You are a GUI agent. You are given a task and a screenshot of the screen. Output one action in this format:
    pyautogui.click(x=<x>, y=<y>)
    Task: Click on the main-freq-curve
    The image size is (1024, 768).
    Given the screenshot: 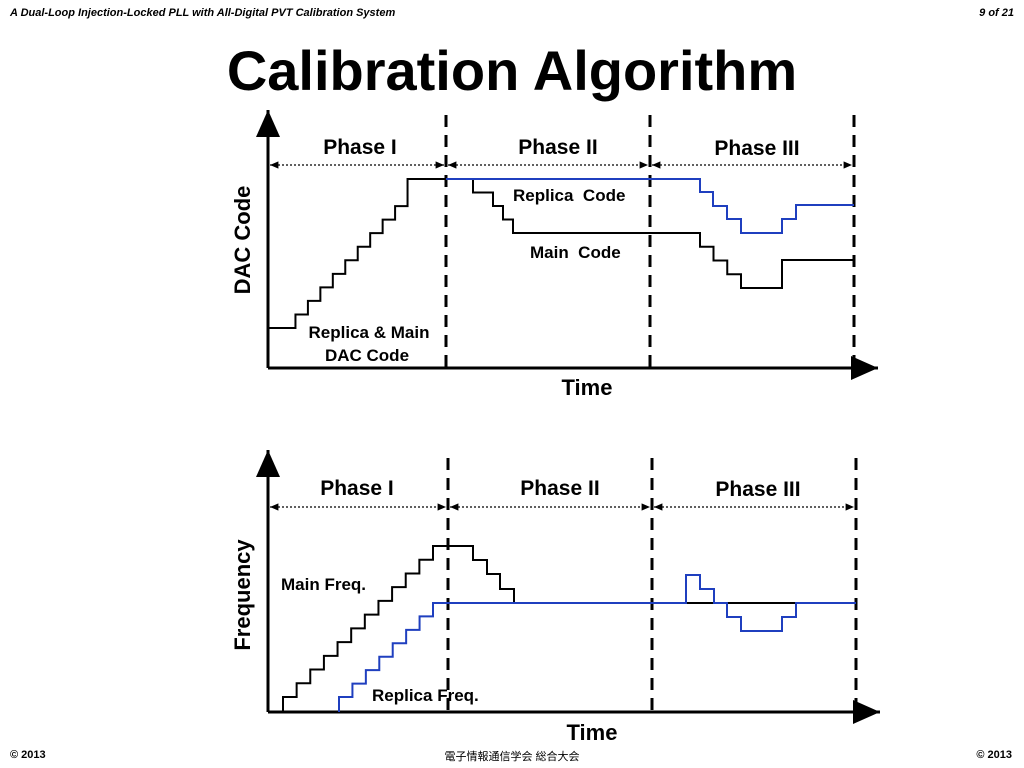 What is the action you would take?
    pyautogui.click(x=569, y=628)
    